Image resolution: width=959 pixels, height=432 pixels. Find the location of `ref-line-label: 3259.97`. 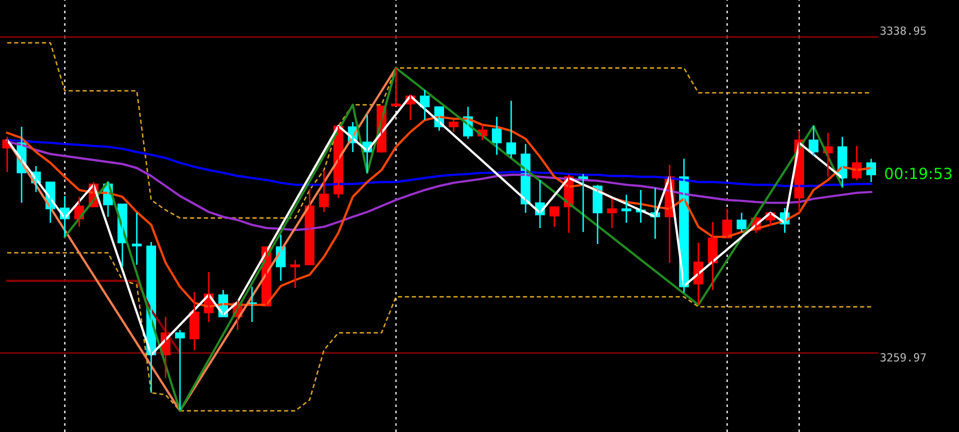

ref-line-label: 3259.97 is located at coordinates (903, 357).